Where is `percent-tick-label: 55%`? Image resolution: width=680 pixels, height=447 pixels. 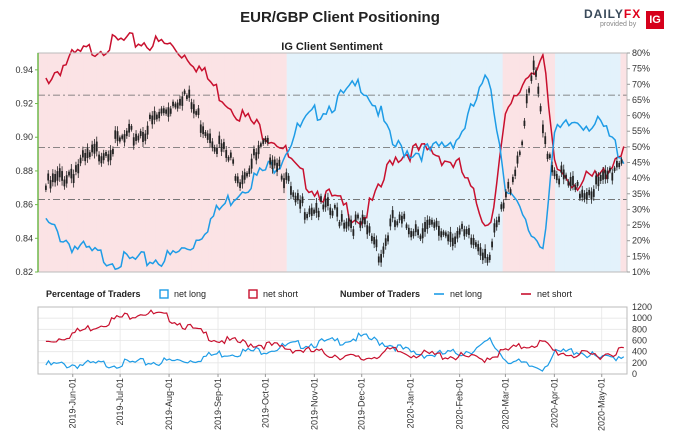 percent-tick-label: 55% is located at coordinates (641, 131).